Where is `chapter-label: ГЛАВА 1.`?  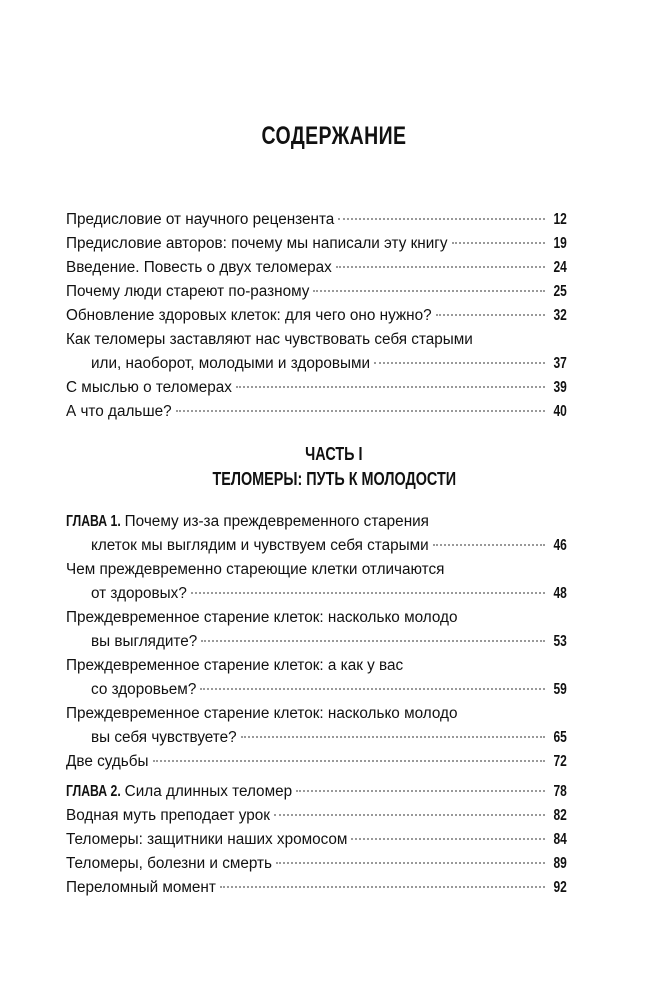 chapter-label: ГЛАВА 1. is located at coordinates (93, 521).